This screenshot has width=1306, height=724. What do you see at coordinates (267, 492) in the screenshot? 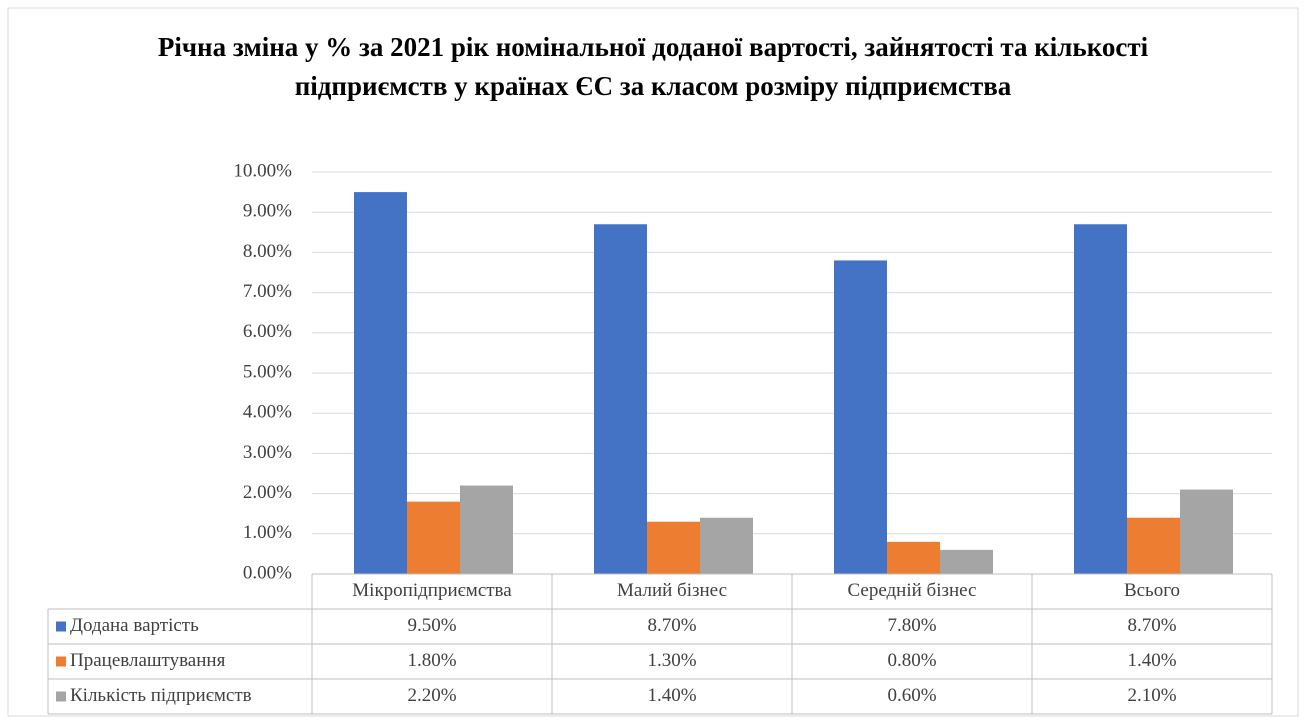
I see `y-tick-label: 2.00%` at bounding box center [267, 492].